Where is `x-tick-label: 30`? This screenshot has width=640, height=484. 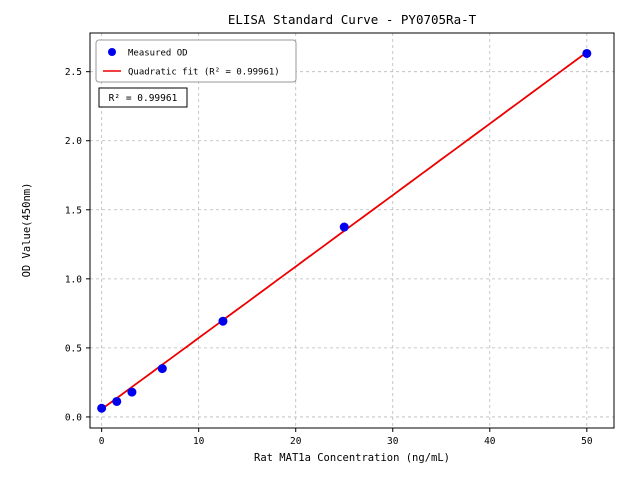
x-tick-label: 30 is located at coordinates (393, 441).